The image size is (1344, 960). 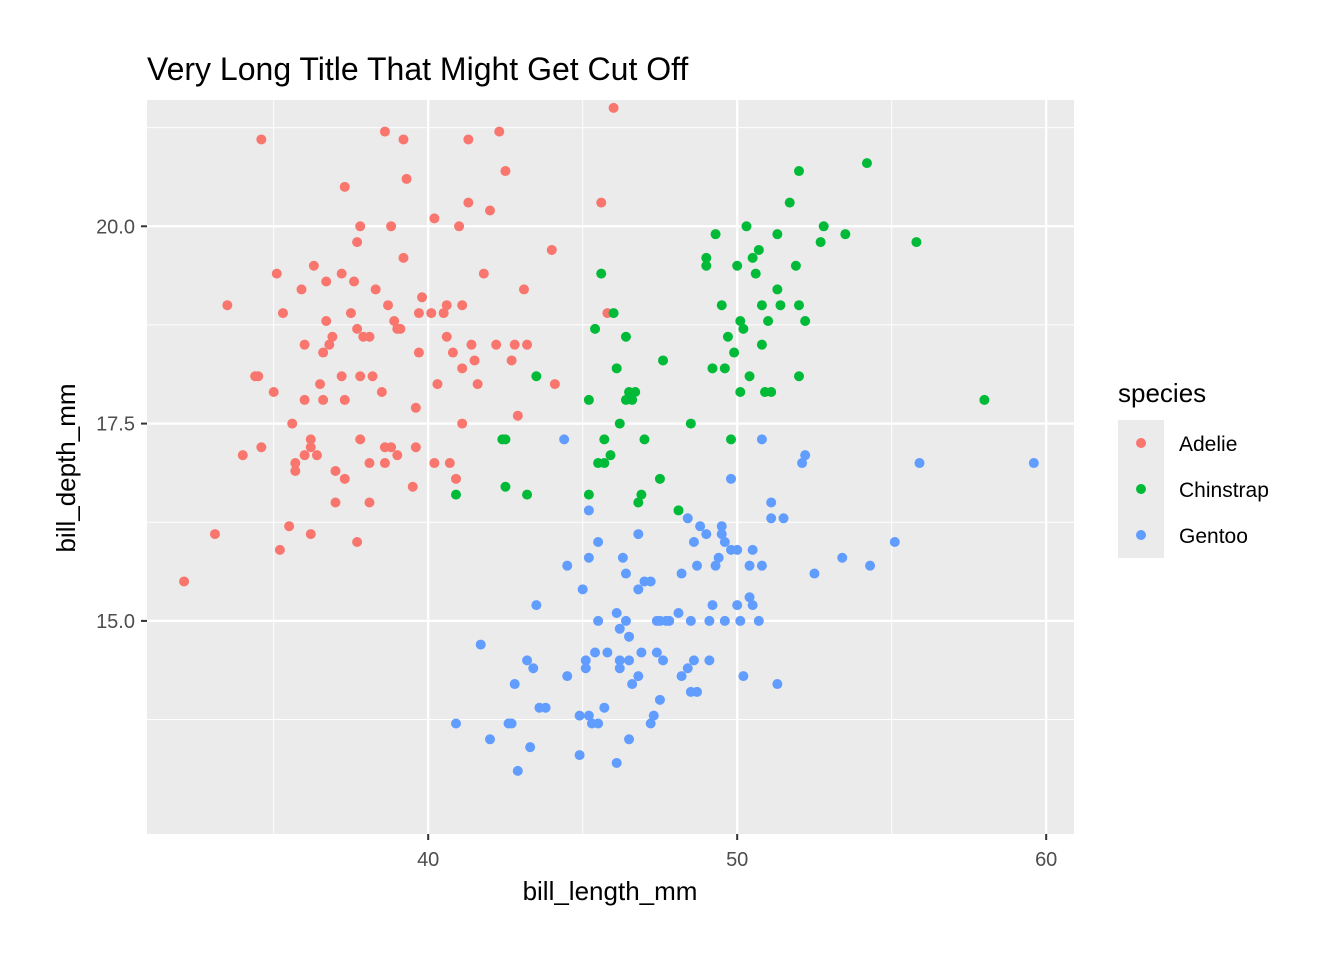 What do you see at coordinates (1141, 535) in the screenshot?
I see `legend-key-gentoo` at bounding box center [1141, 535].